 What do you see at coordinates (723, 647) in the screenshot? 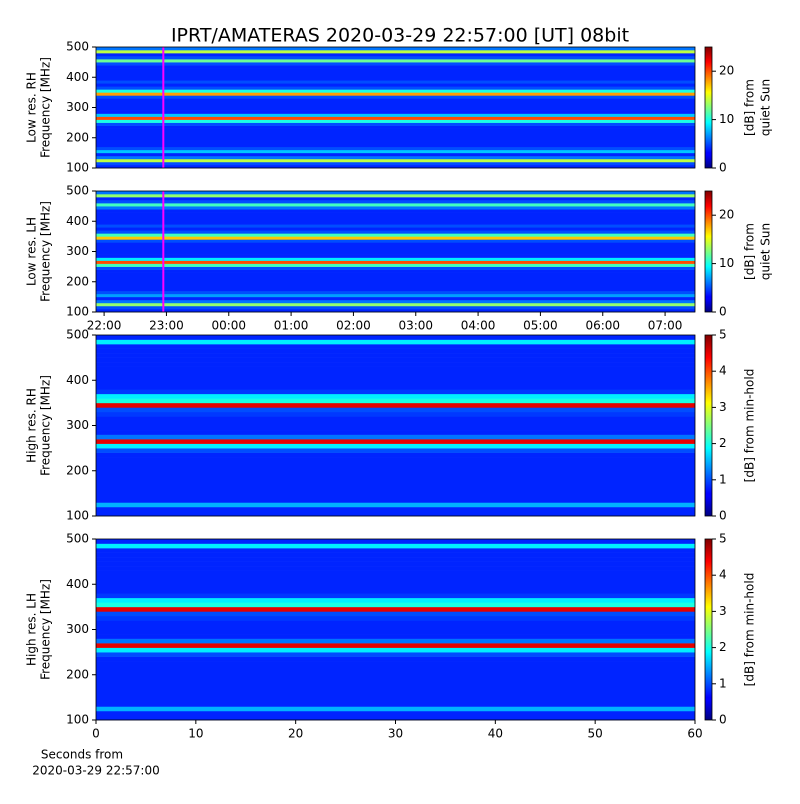
I see `colorbar-tick-label: 2` at bounding box center [723, 647].